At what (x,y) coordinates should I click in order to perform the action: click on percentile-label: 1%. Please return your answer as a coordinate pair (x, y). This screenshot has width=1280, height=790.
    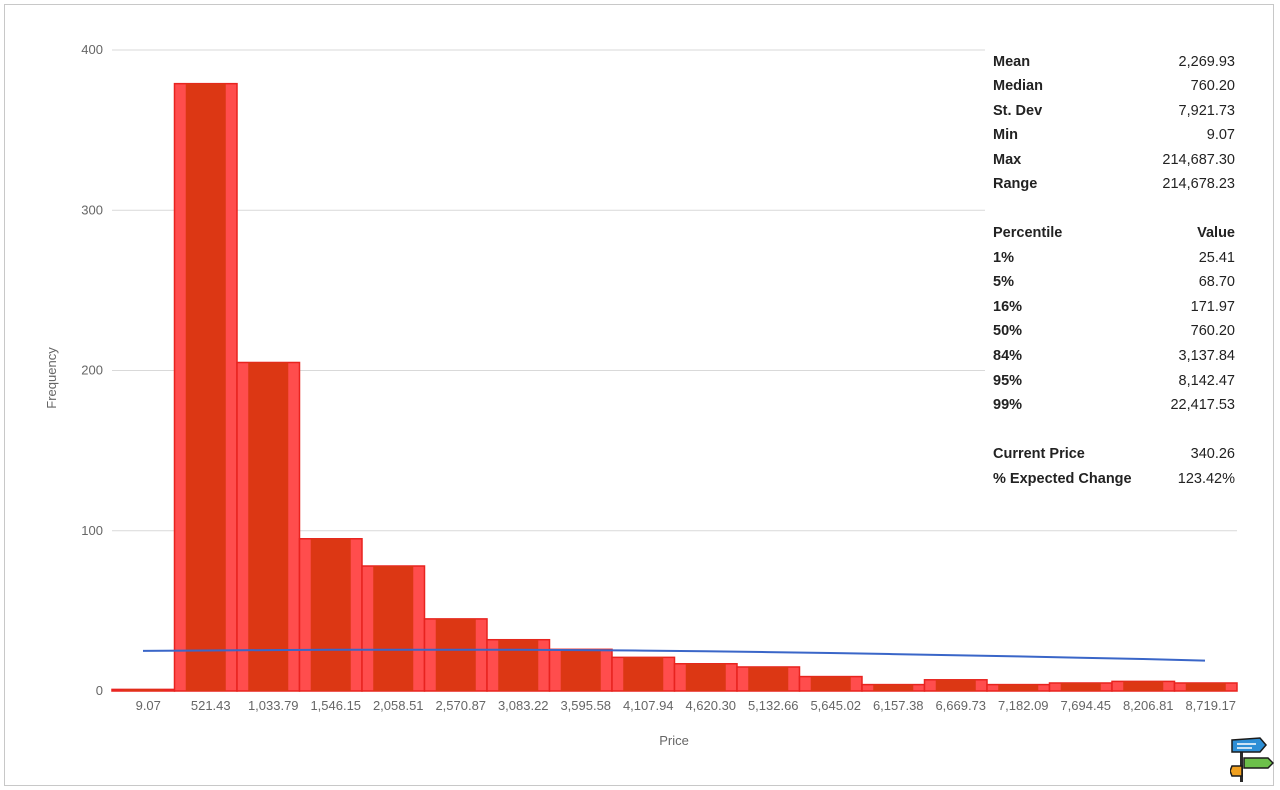
    Looking at the image, I should click on (1003, 258).